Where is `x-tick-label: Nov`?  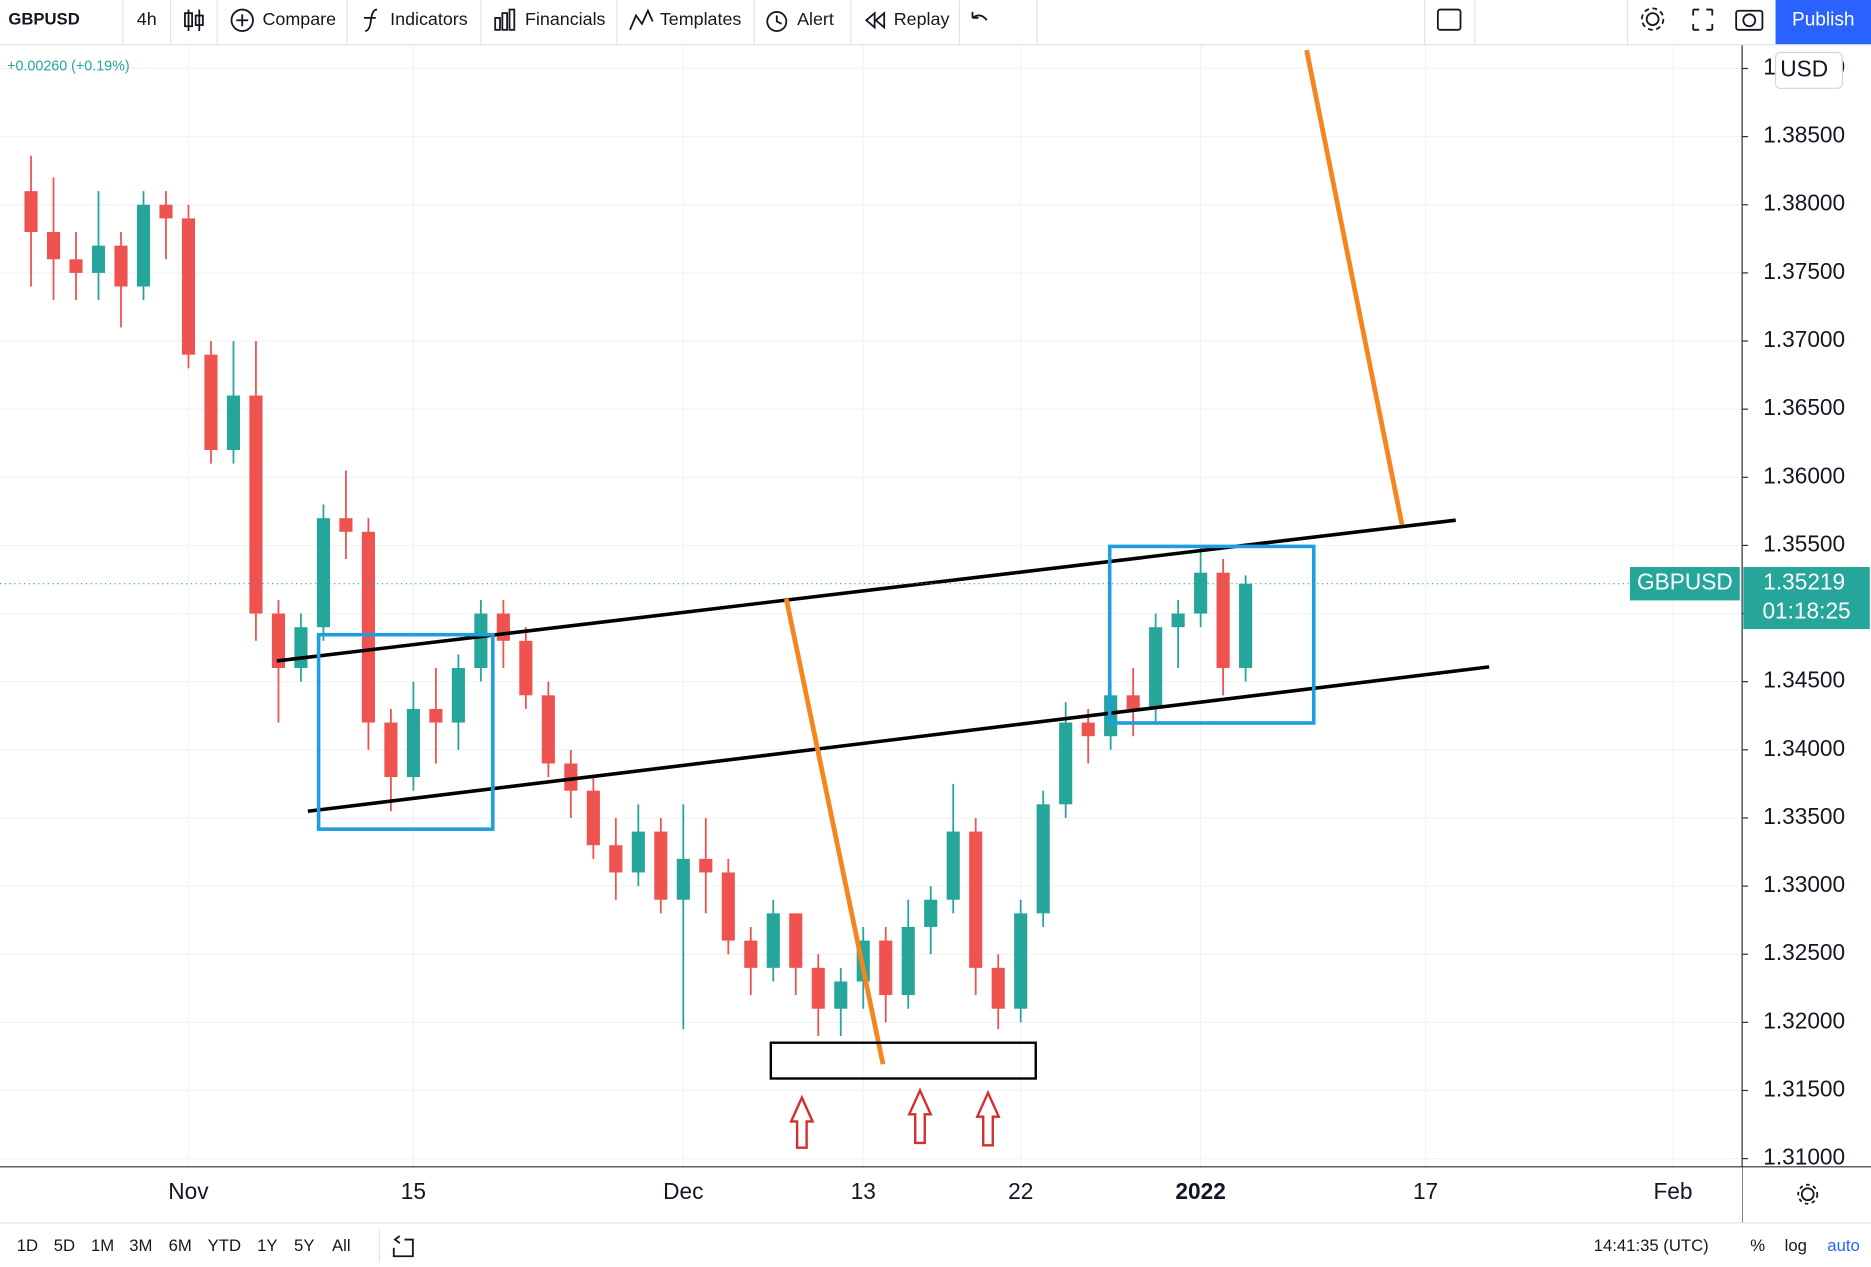 x-tick-label: Nov is located at coordinates (188, 1191).